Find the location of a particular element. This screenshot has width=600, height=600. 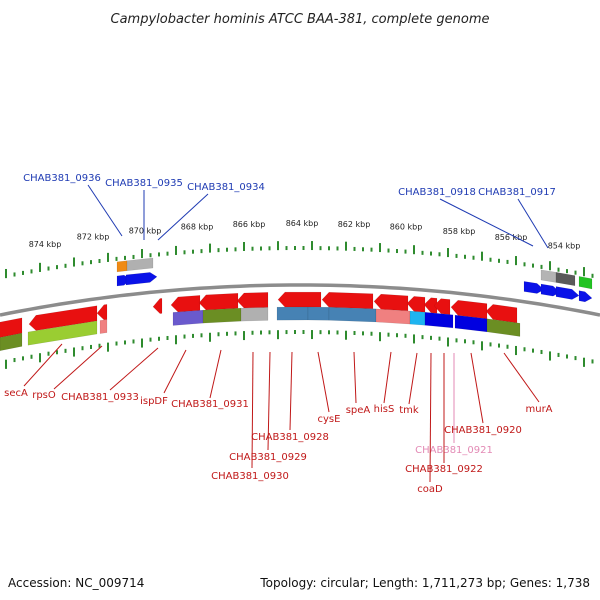

scale-label: 856 kbp is located at coordinates (511, 237).